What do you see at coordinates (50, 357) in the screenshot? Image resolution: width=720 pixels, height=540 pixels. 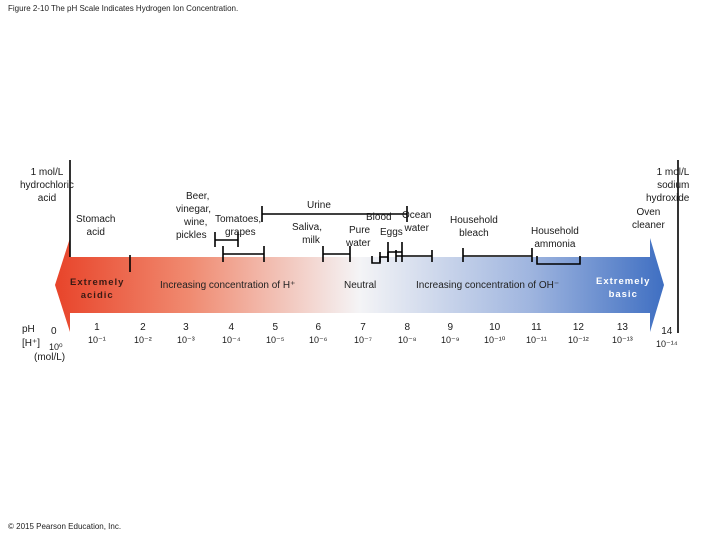 I see `unit-label: (mol/L)` at bounding box center [50, 357].